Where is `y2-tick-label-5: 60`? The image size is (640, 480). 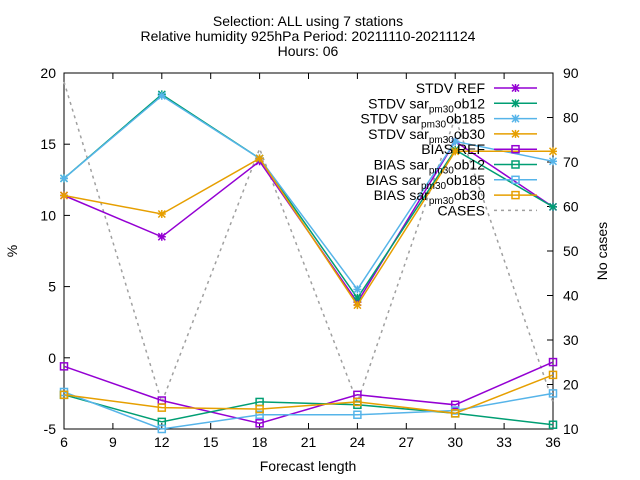
y2-tick-label-5: 60 is located at coordinates (571, 207).